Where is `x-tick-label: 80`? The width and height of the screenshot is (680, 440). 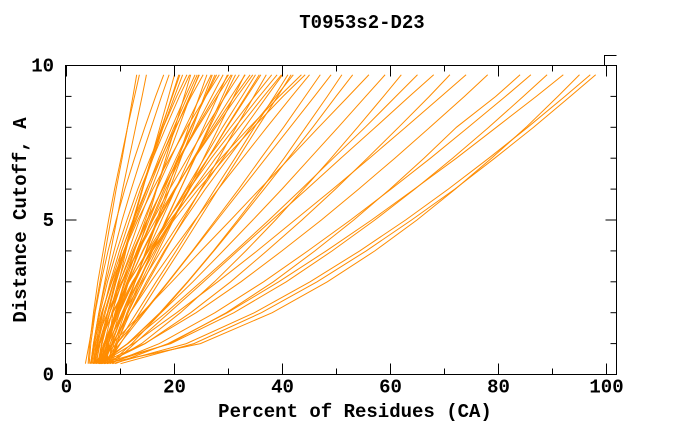 x-tick-label: 80 is located at coordinates (498, 388).